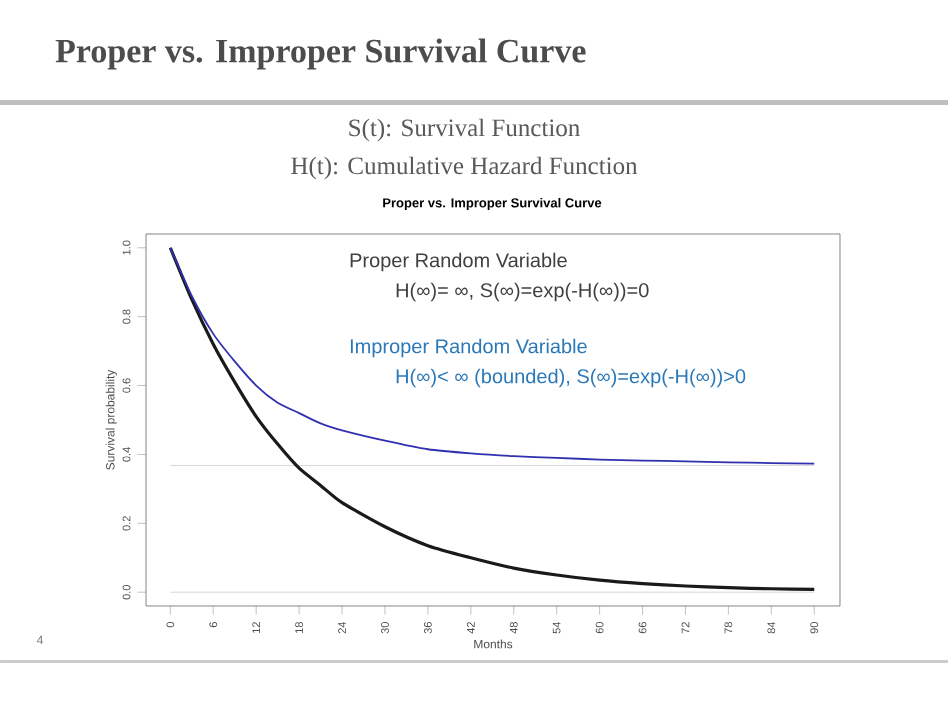 This screenshot has height=710, width=948. What do you see at coordinates (458, 262) in the screenshot?
I see `annotation: Proper Random Variable` at bounding box center [458, 262].